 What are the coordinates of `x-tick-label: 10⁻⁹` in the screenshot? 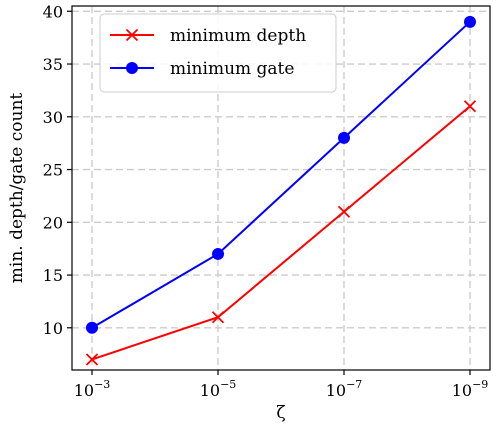 It's located at (470, 389).